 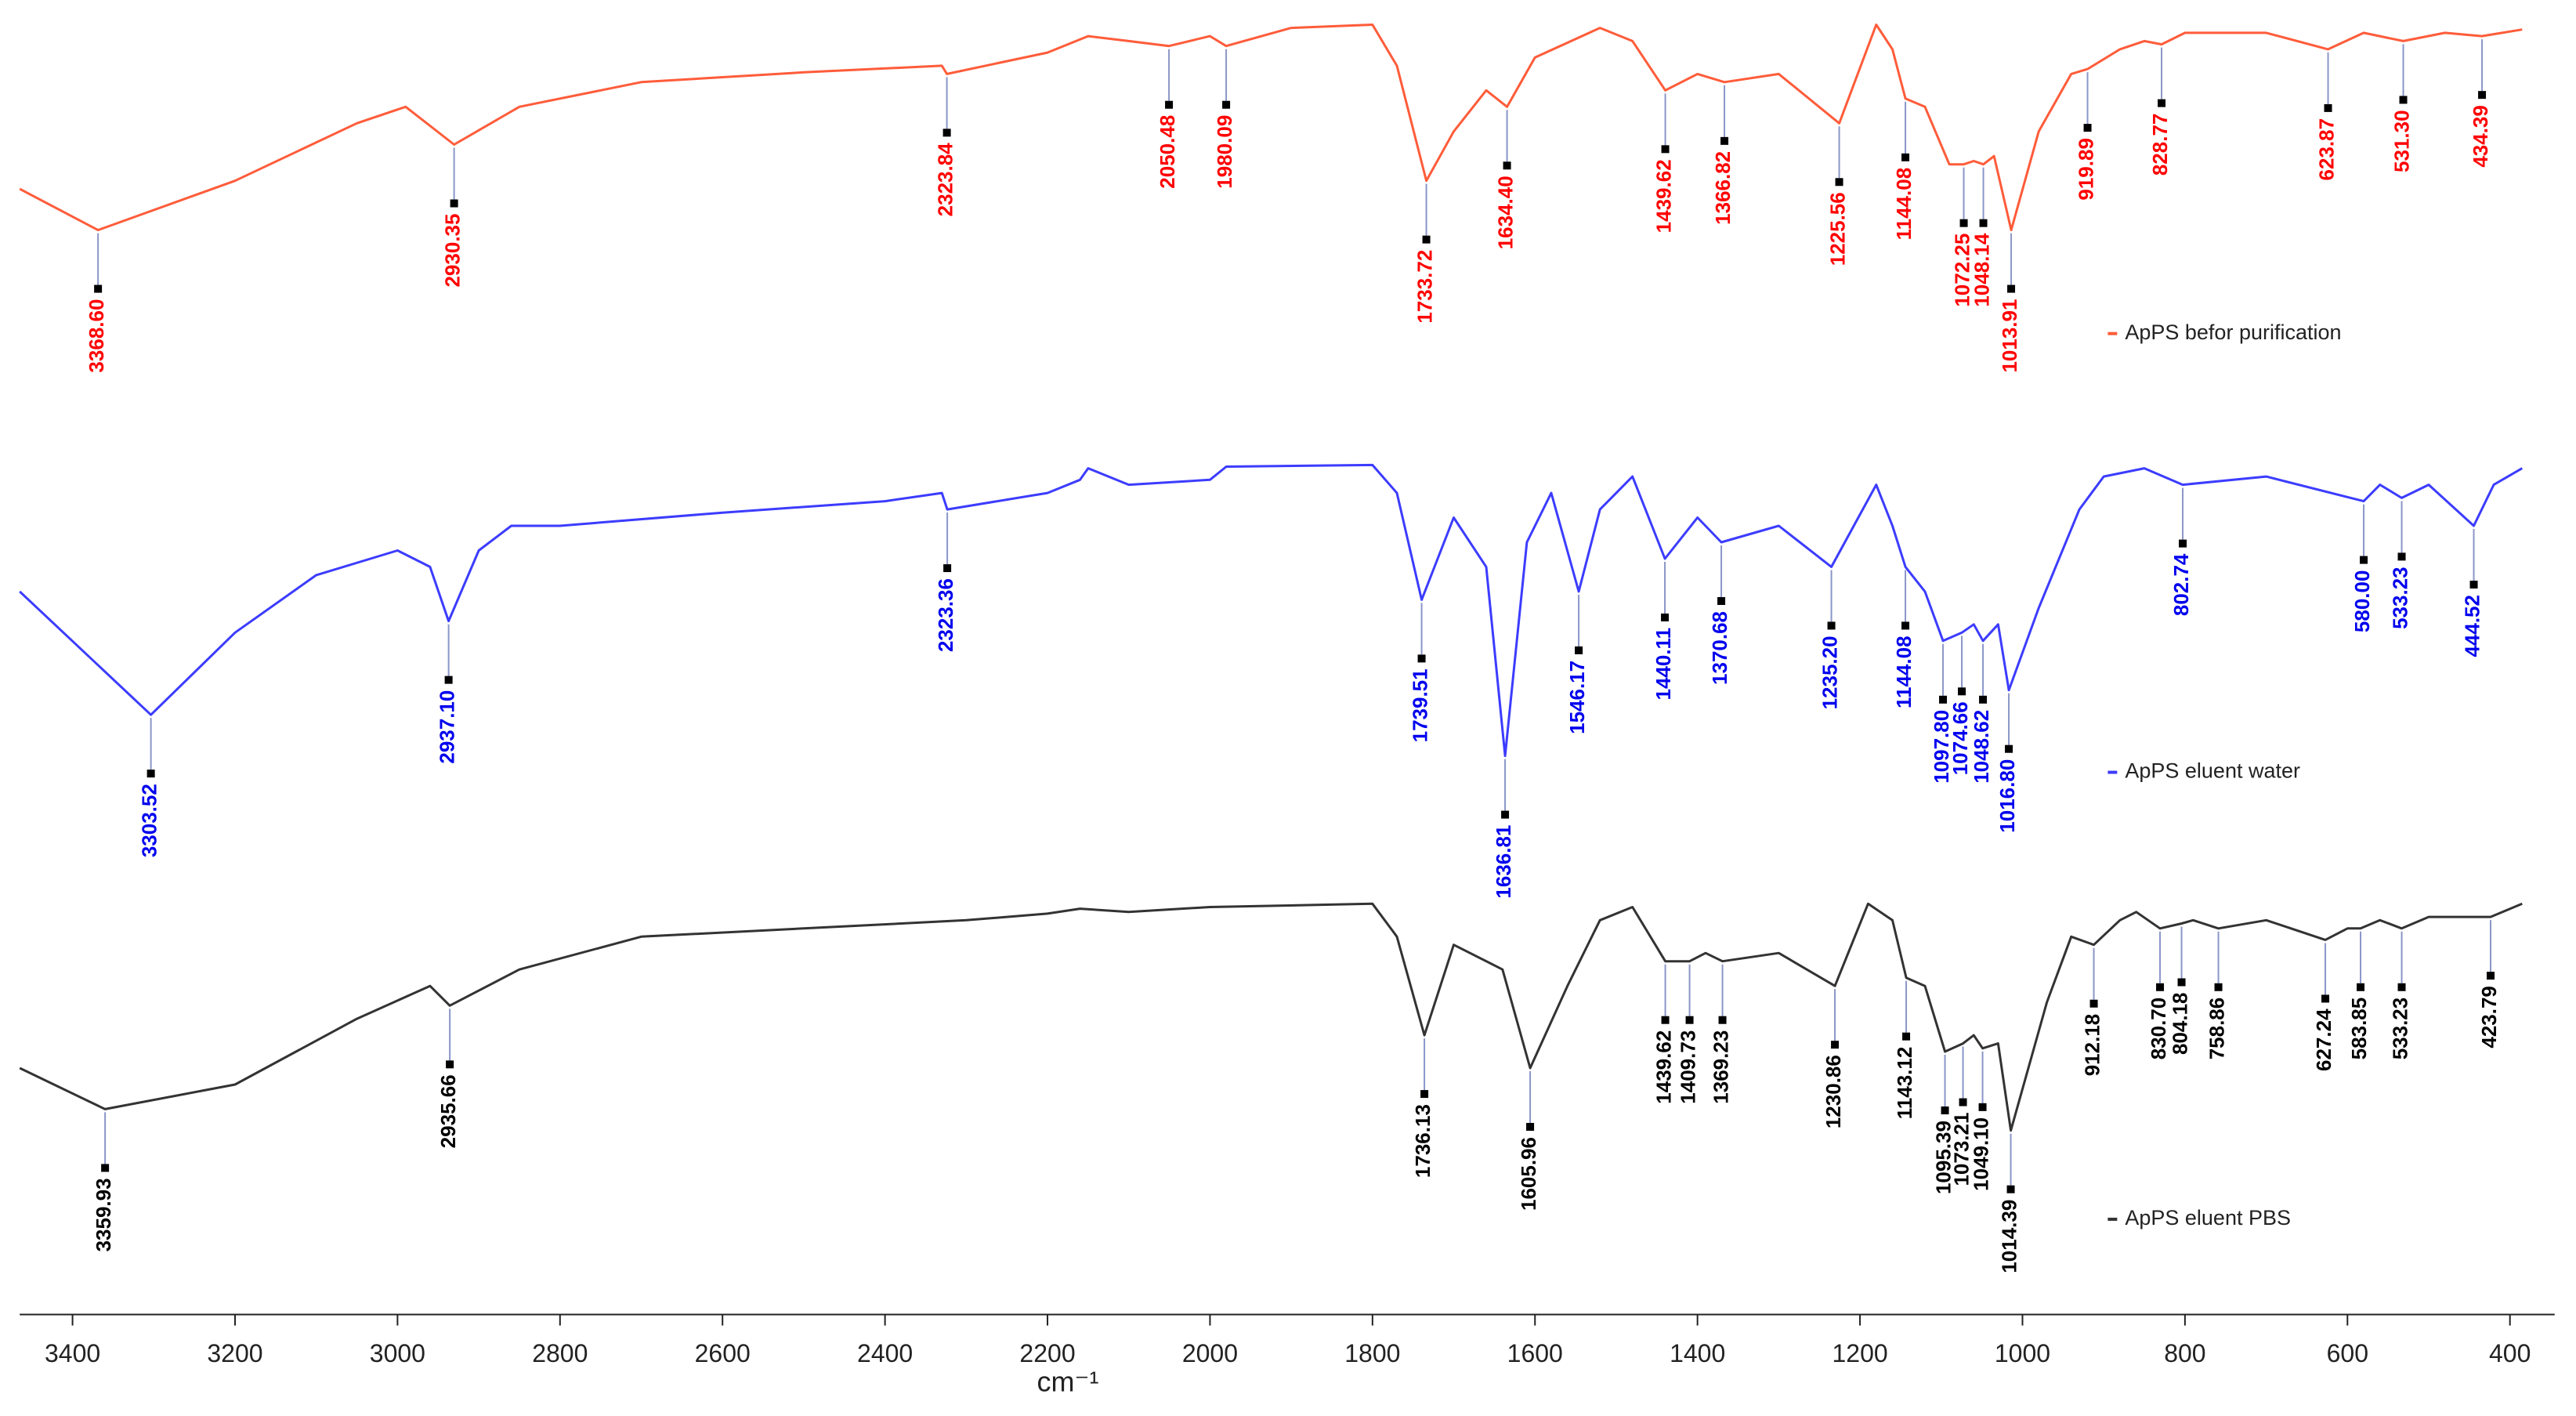 I want to click on peak-label: 580.00, so click(x=2362, y=601).